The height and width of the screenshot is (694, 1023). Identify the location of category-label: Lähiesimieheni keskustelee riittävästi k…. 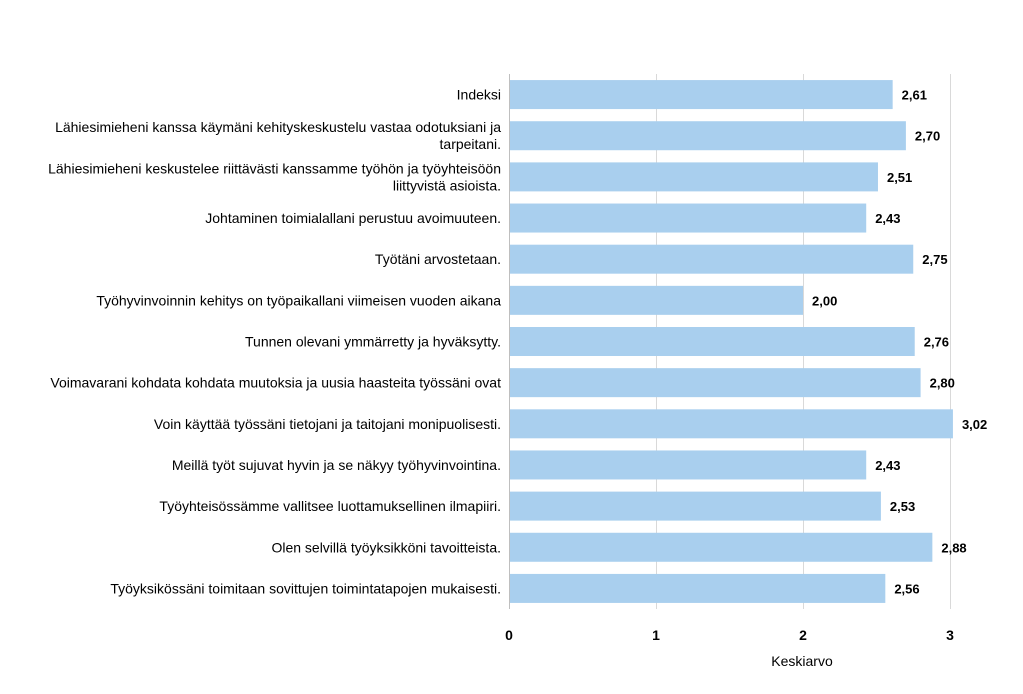
(274, 176).